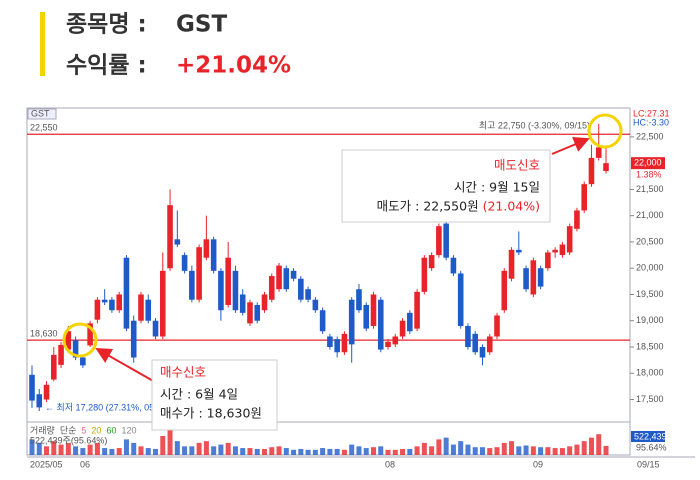 The height and width of the screenshot is (480, 700). I want to click on buy-title: 매수신호, so click(183, 372).